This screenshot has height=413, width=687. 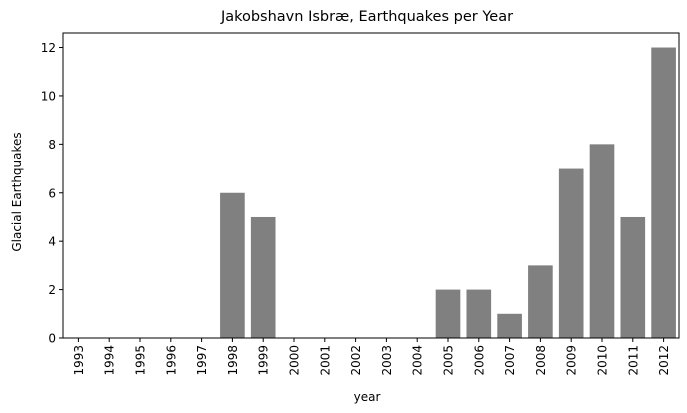 I want to click on y-tick-label: 10, so click(x=48, y=96).